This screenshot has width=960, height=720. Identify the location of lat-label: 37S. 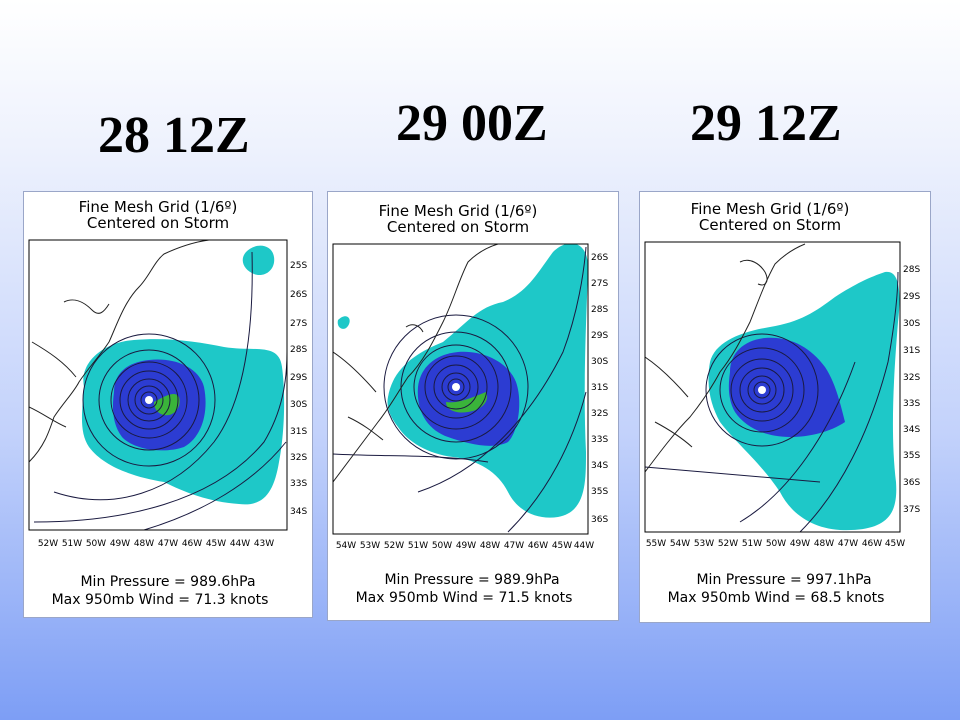
(911, 510).